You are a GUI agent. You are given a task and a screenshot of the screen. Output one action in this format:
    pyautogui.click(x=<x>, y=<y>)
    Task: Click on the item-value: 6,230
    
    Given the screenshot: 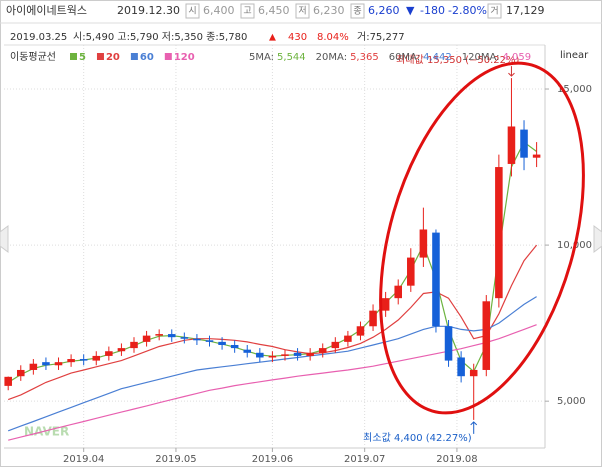 What is the action you would take?
    pyautogui.click(x=329, y=10)
    